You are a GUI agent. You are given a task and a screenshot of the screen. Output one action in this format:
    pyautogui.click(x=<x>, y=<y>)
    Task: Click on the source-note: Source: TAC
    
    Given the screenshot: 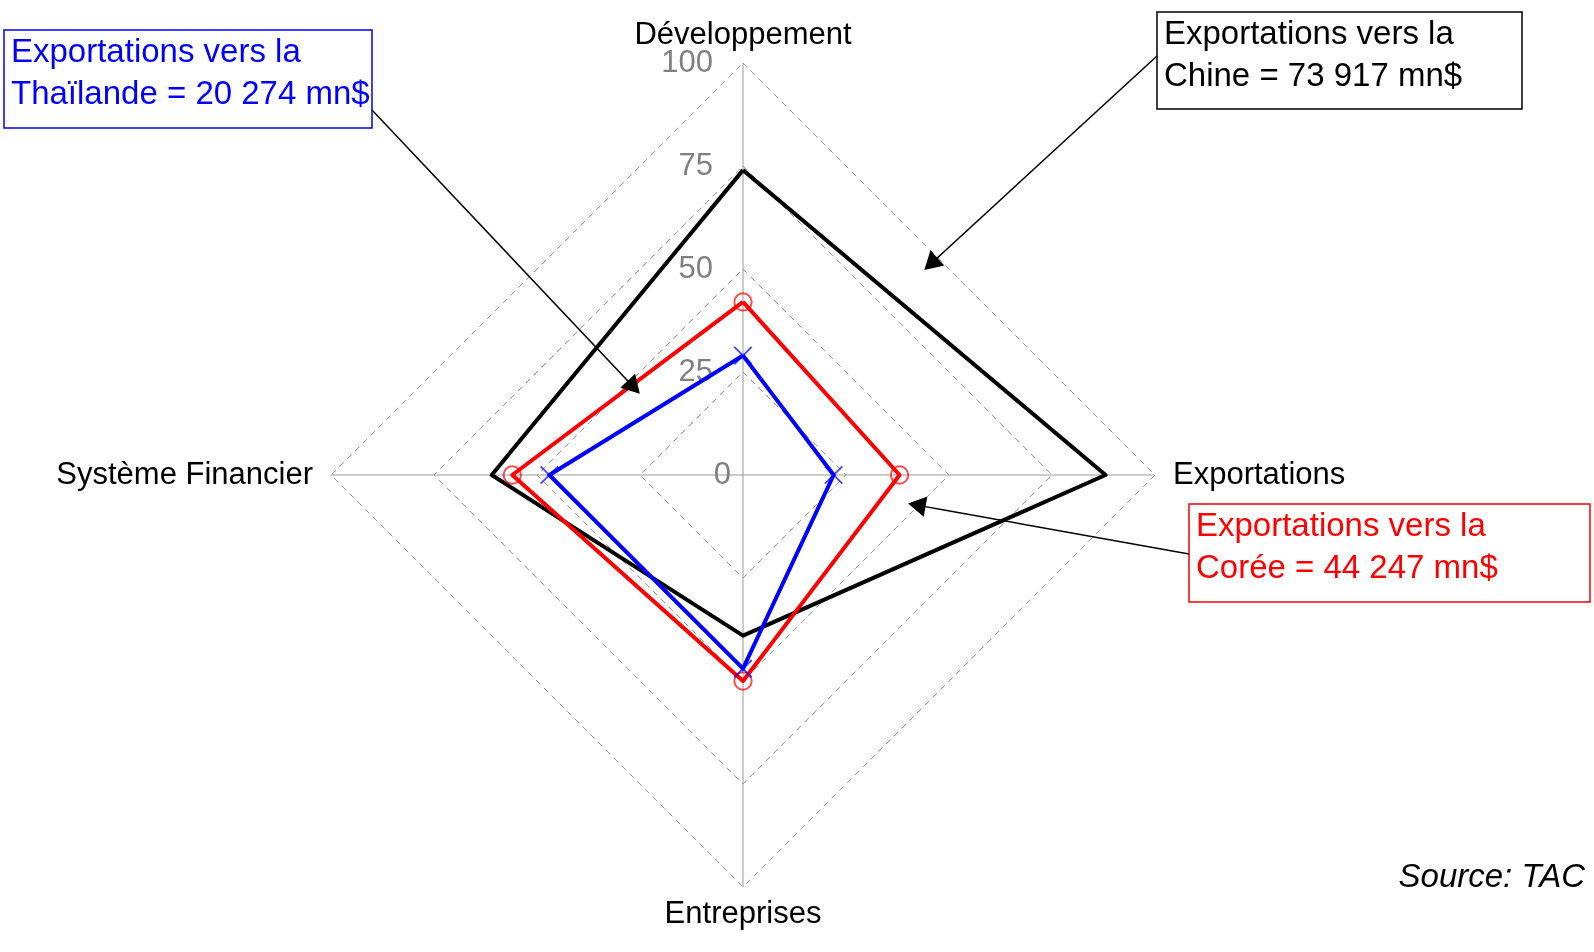 What is the action you would take?
    pyautogui.click(x=1492, y=875)
    